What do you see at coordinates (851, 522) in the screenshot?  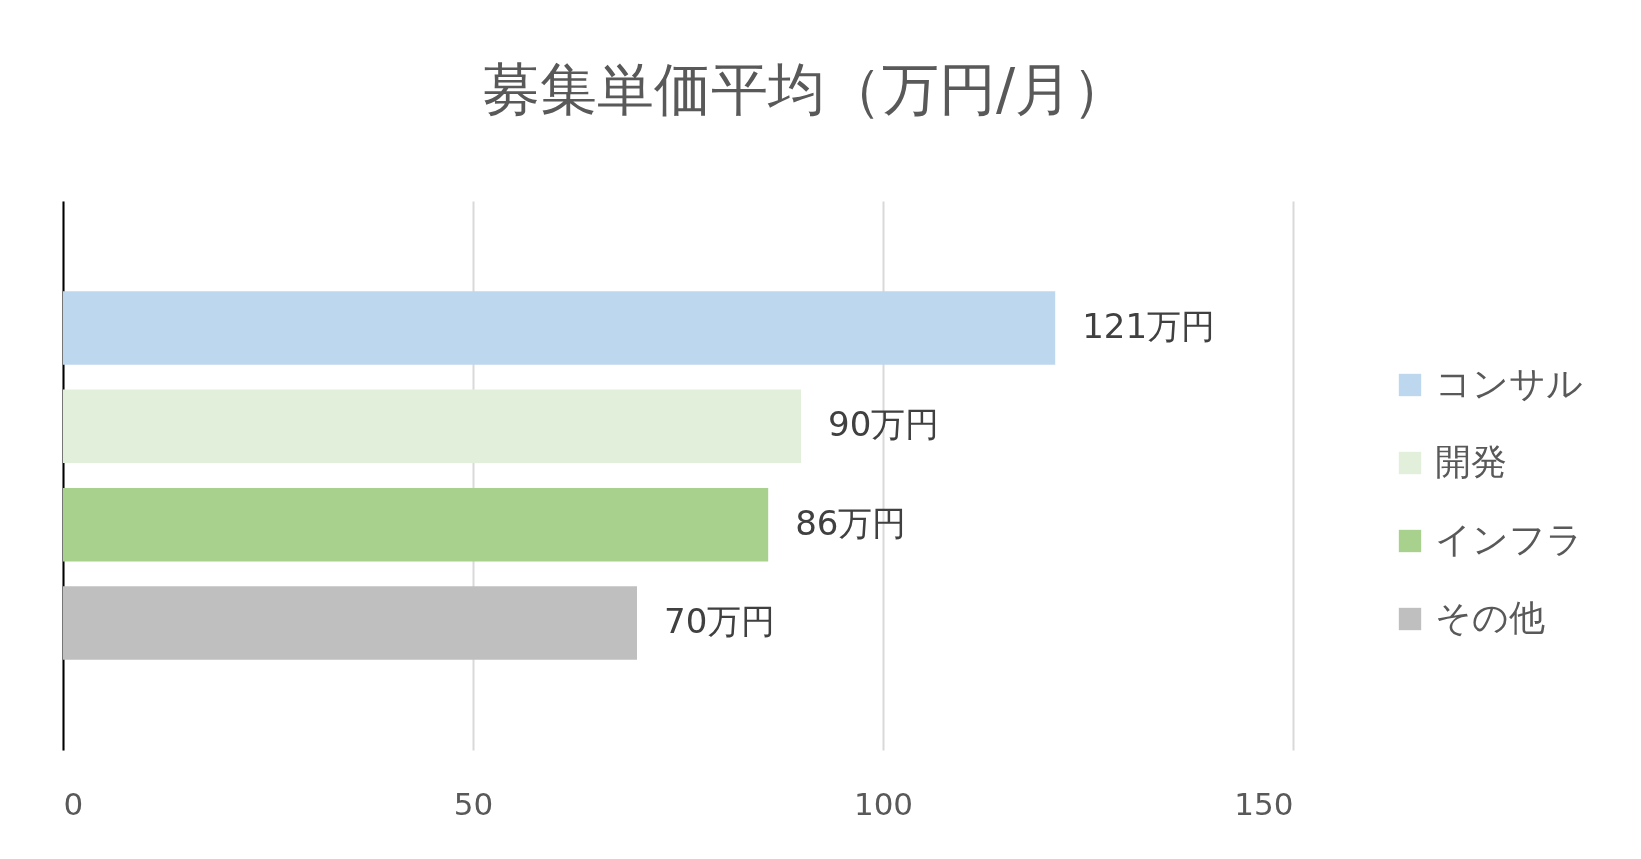 I see `data-label: 86万円` at bounding box center [851, 522].